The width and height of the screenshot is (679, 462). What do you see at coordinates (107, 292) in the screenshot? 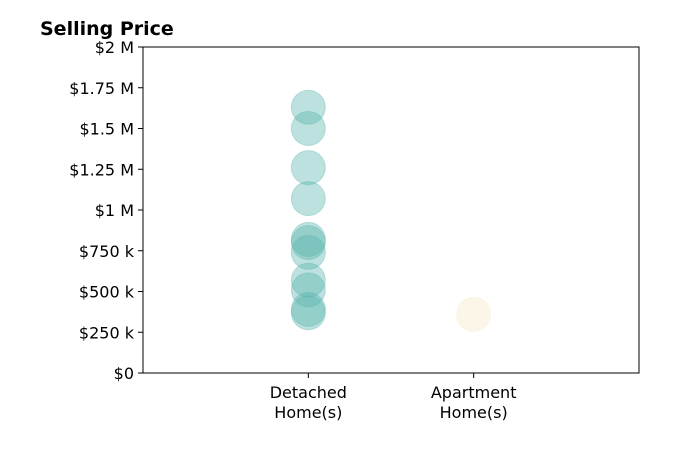
I see `y-tick-label: $500 k` at bounding box center [107, 292].